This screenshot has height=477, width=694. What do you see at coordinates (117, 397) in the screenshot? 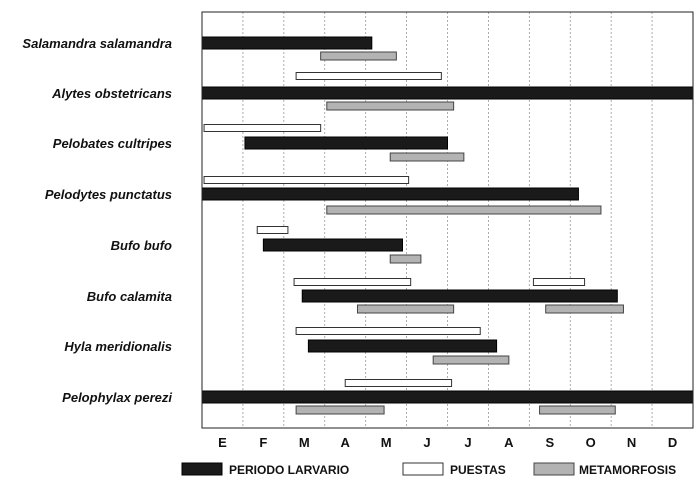
I see `species-label: Pelophylax perezi` at bounding box center [117, 397].